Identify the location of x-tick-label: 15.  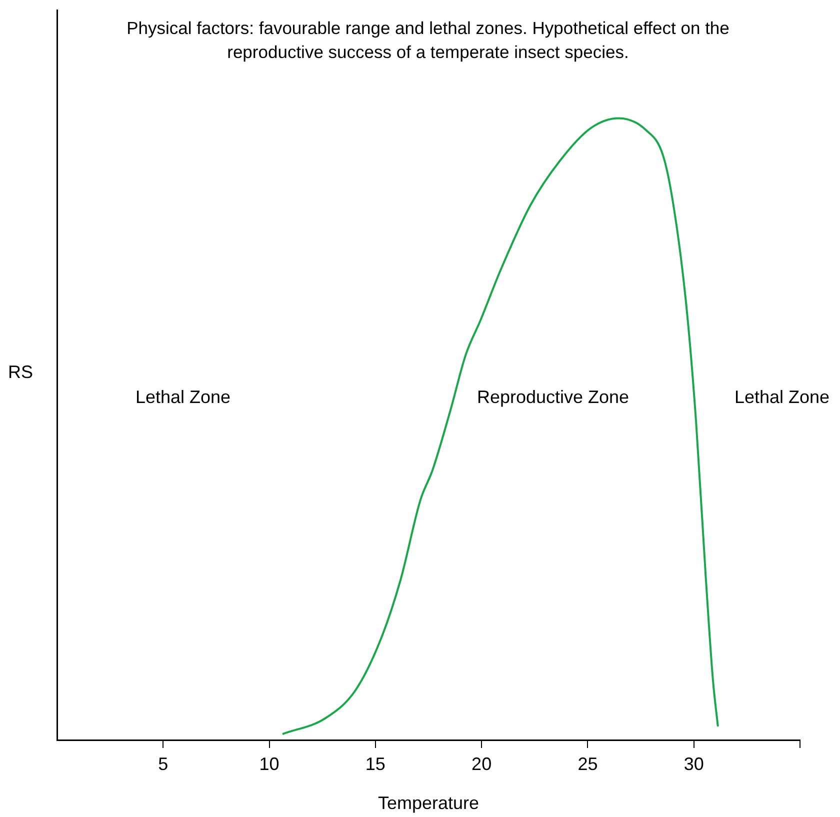
(375, 764).